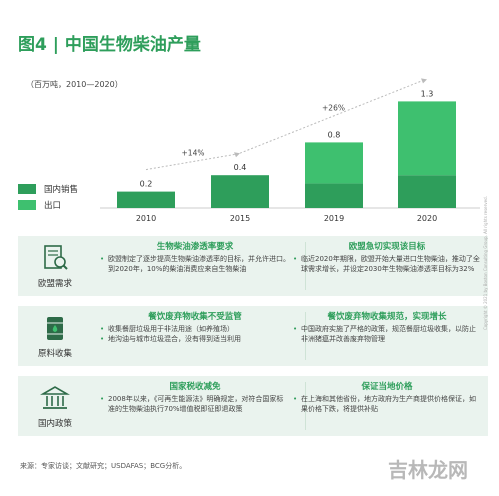  I want to click on bar-2019-domestic, so click(334, 195).